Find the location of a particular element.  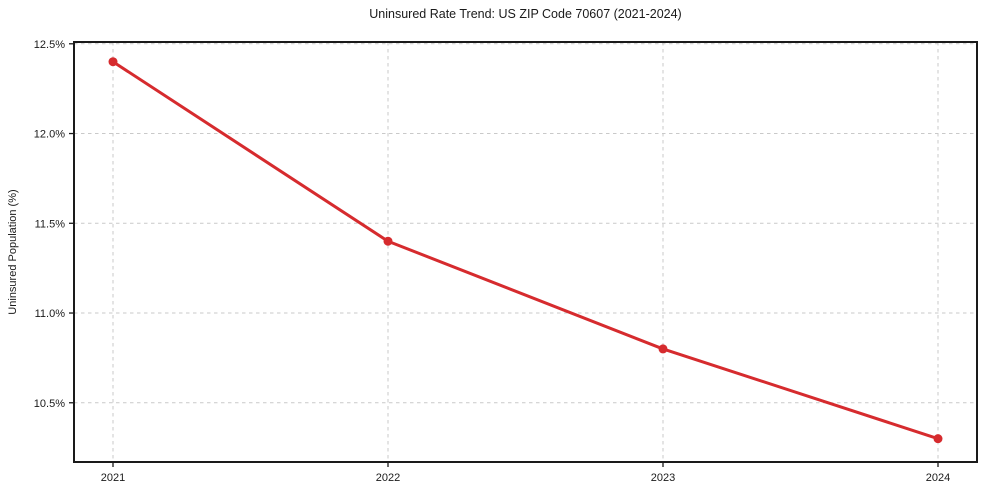

x-tick-label: 2021 is located at coordinates (113, 478).